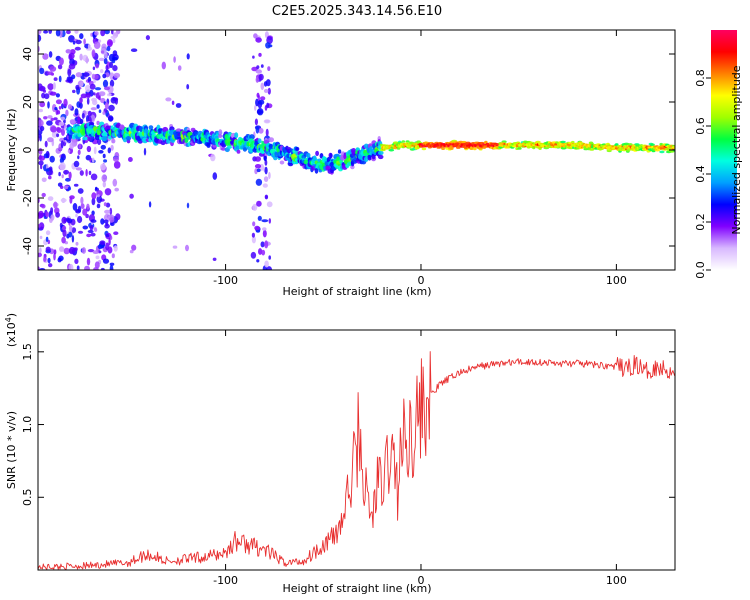 This screenshot has height=600, width=750. Describe the element at coordinates (724, 150) in the screenshot. I see `colorbar-gradient` at that location.